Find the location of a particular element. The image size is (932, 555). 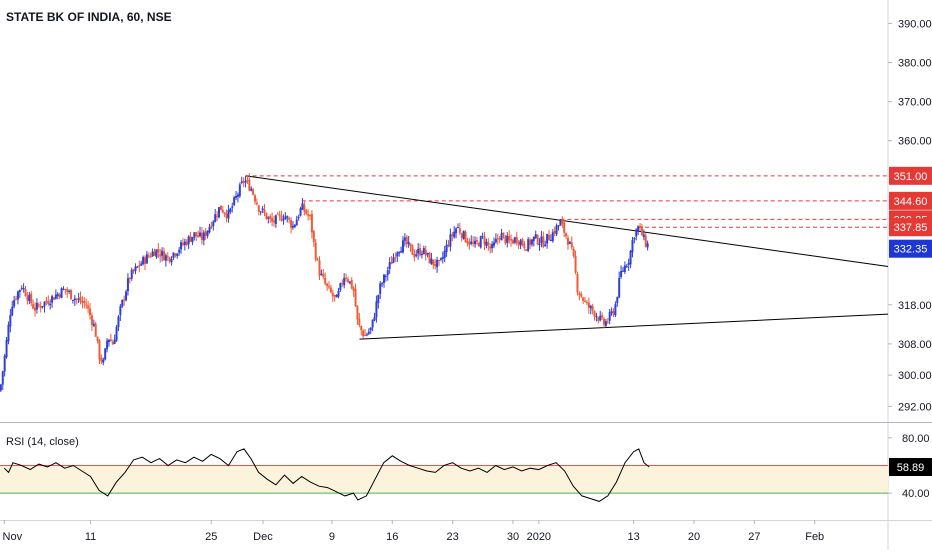

level-price-badge is located at coordinates (910, 175).